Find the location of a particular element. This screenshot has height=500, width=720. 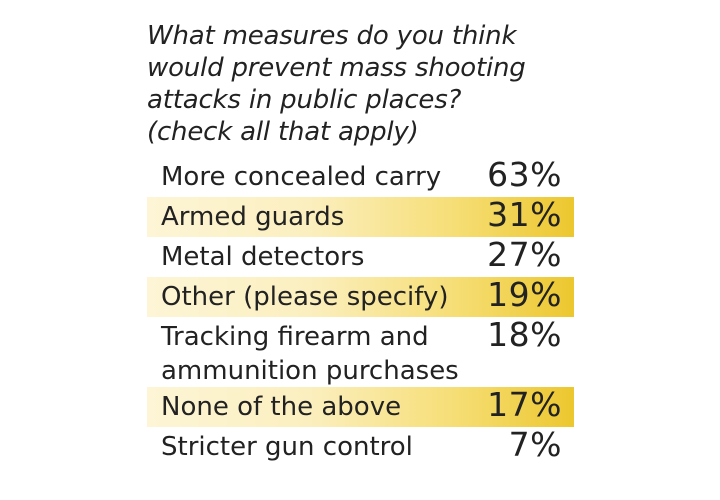

result-row: Armed guards 31% is located at coordinates (360, 216).